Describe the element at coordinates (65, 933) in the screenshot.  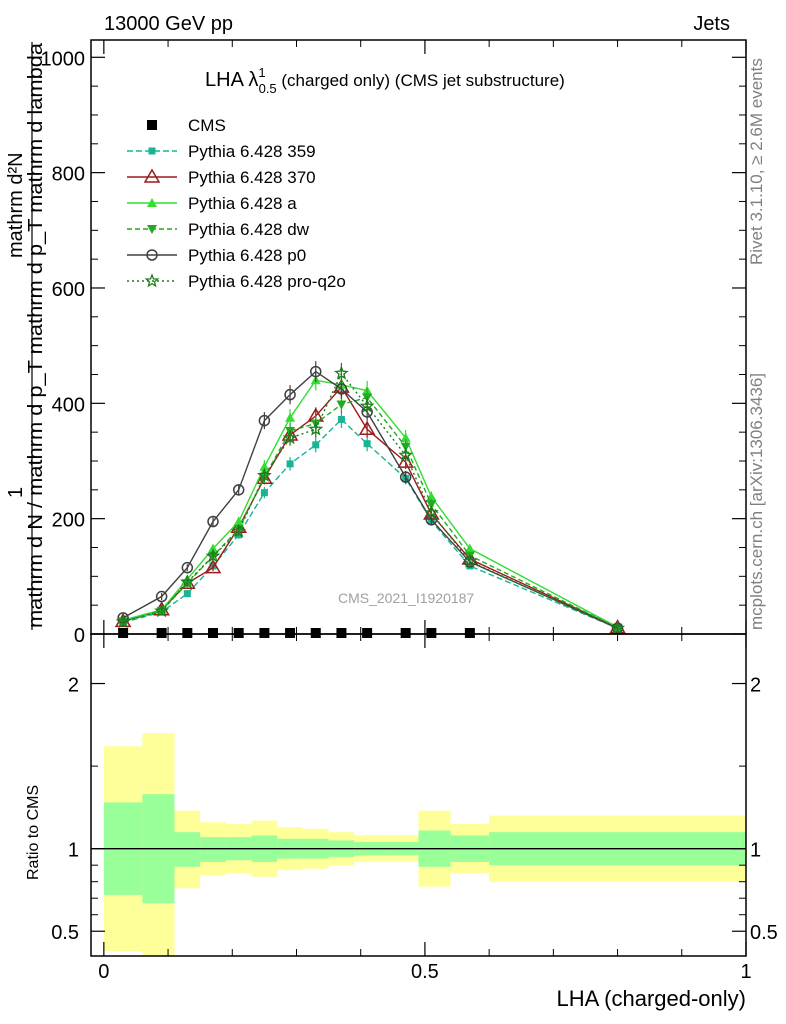
I see `ratio-ytick-label: 0.5` at that location.